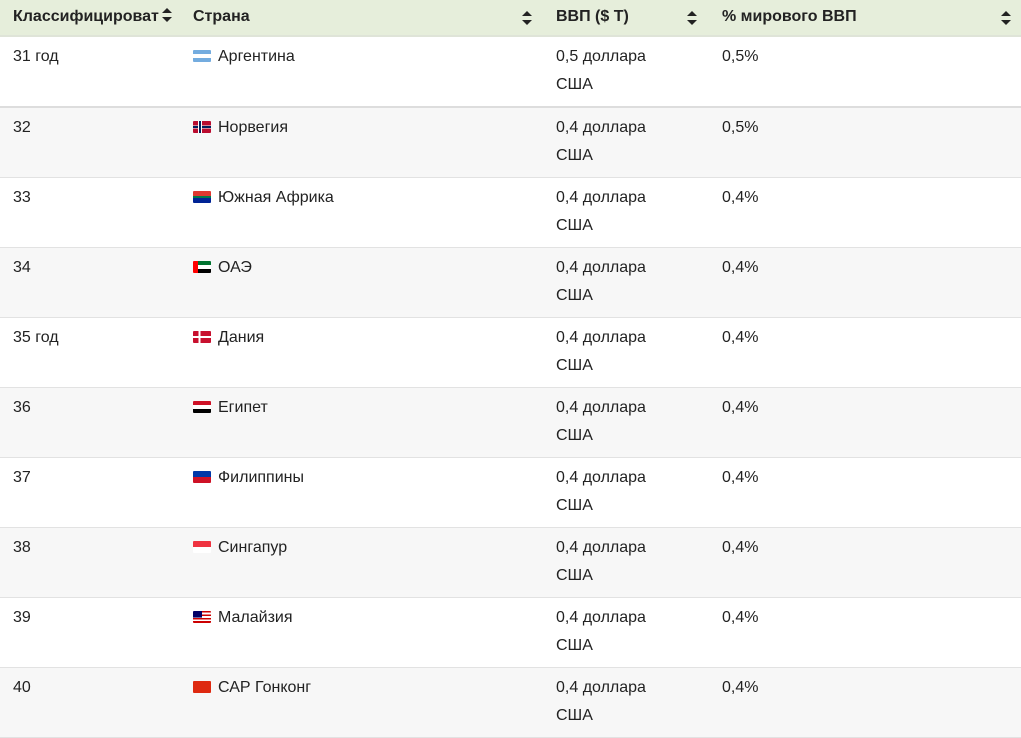  I want to click on rank: 32, so click(22, 127).